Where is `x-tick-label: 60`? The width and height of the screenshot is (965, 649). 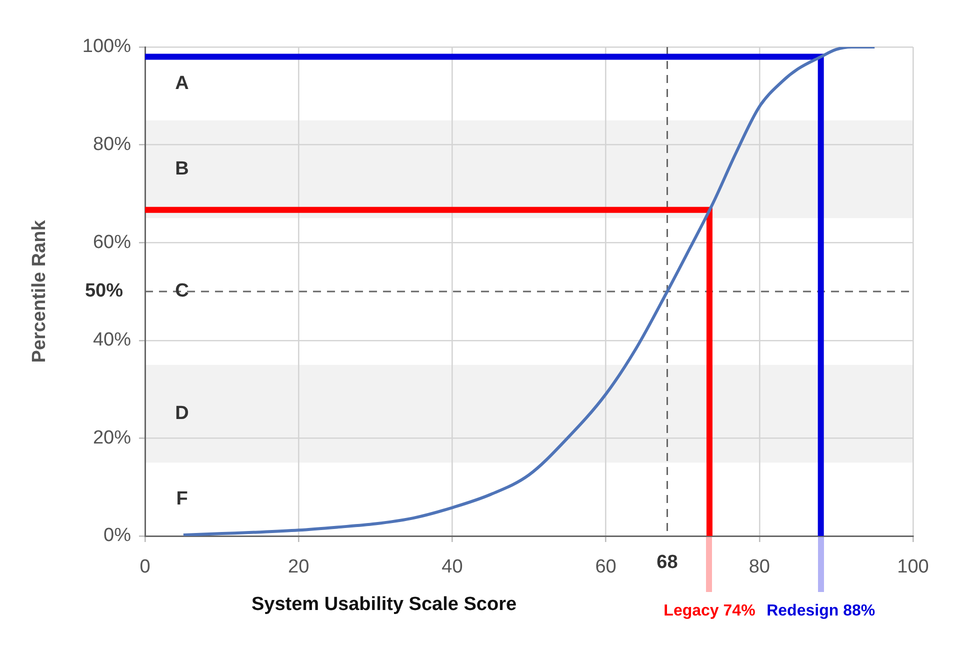
x-tick-label: 60 is located at coordinates (605, 567).